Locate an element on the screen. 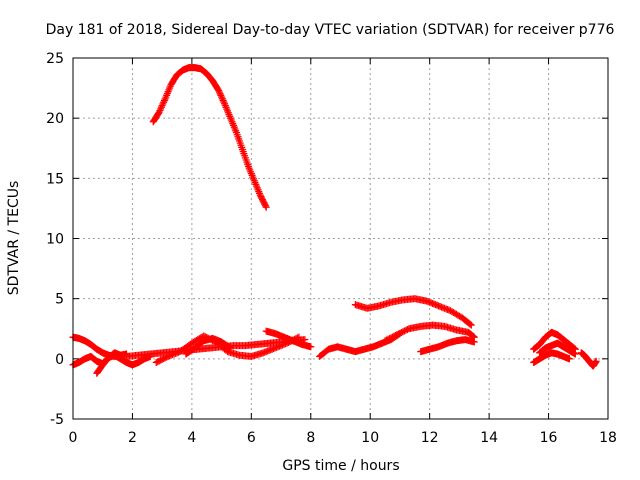 The width and height of the screenshot is (640, 480). y-tick-label: 15 is located at coordinates (55, 179).